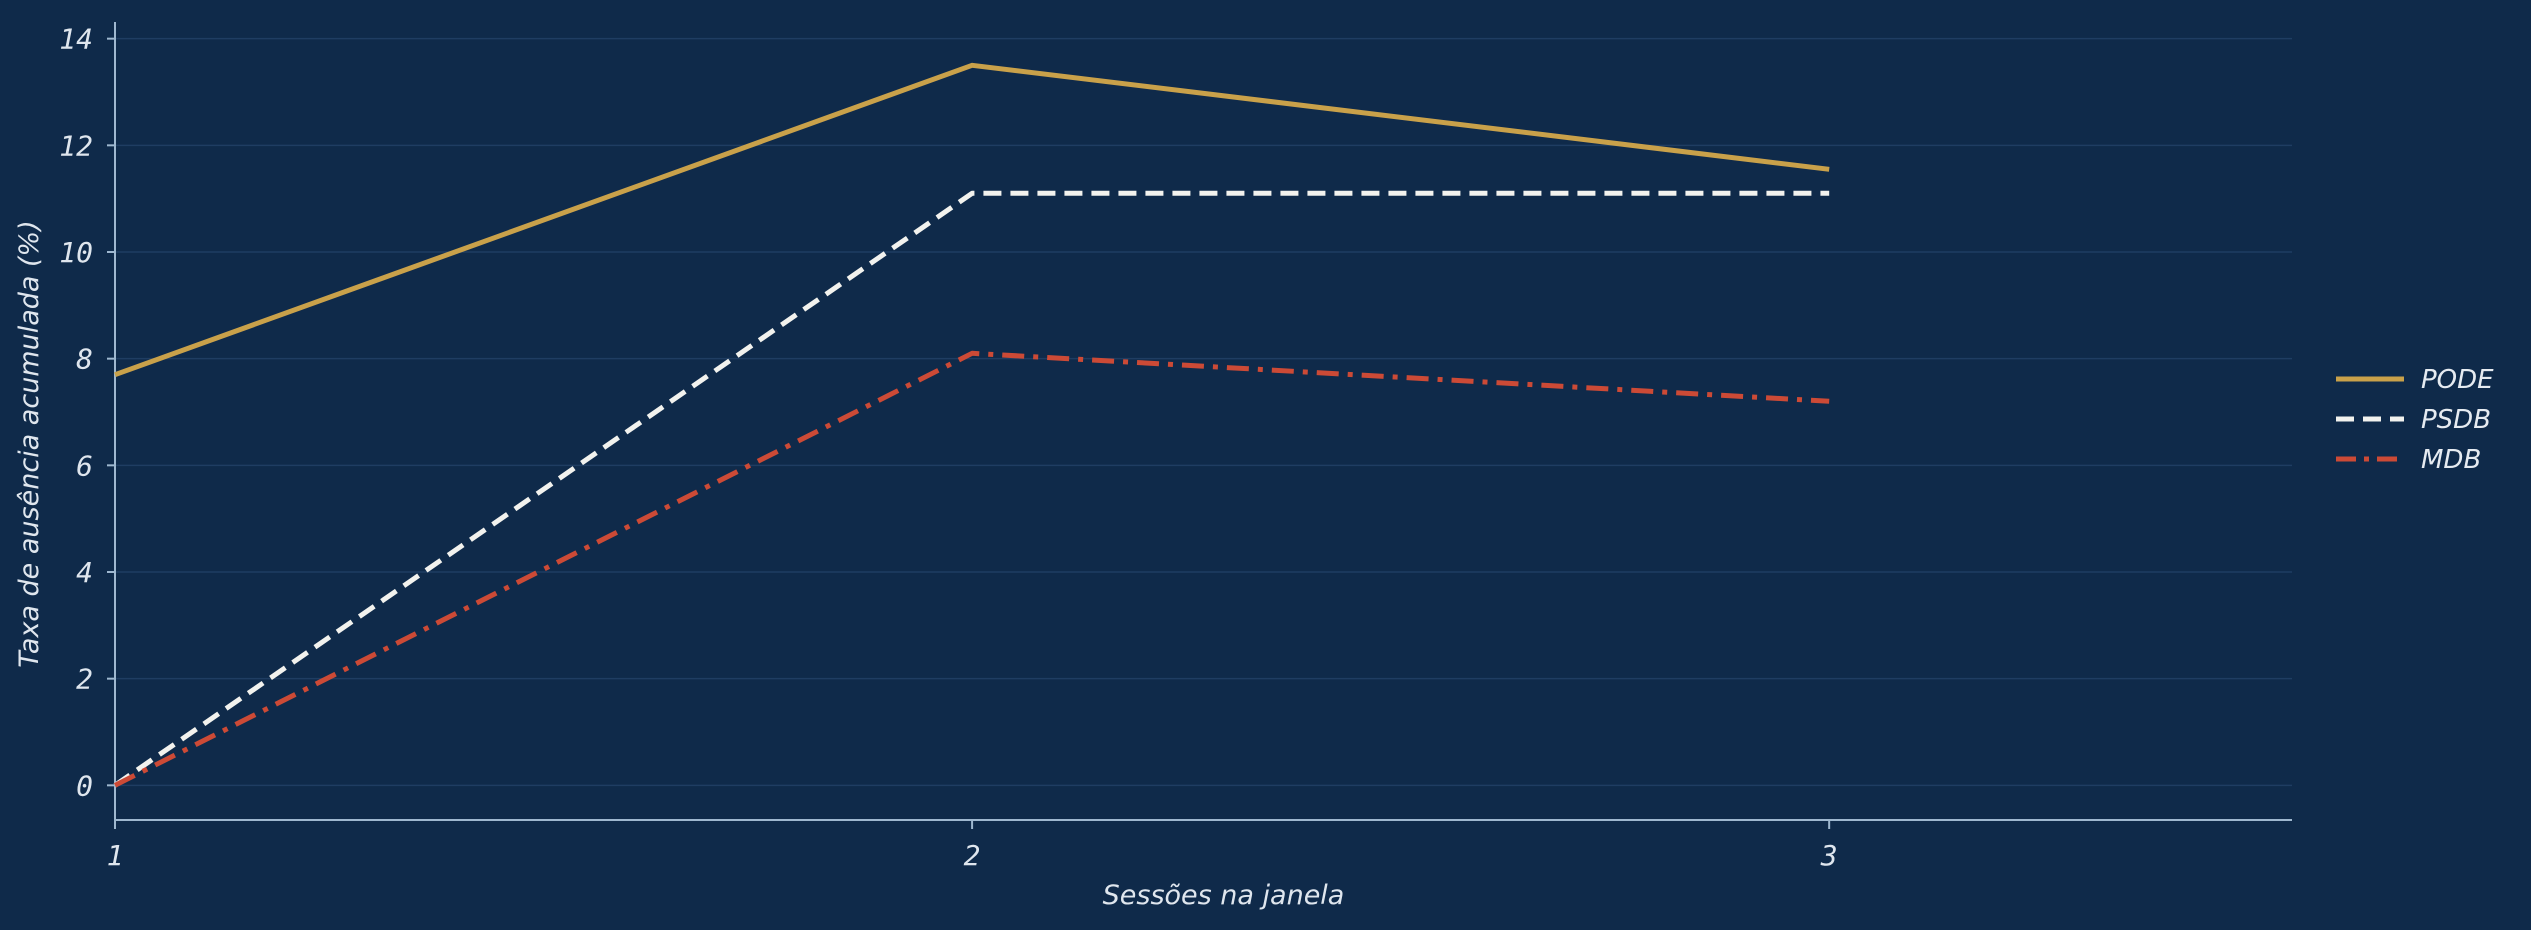  What do you see at coordinates (84, 785) in the screenshot?
I see `y-tick-label-0: 0` at bounding box center [84, 785].